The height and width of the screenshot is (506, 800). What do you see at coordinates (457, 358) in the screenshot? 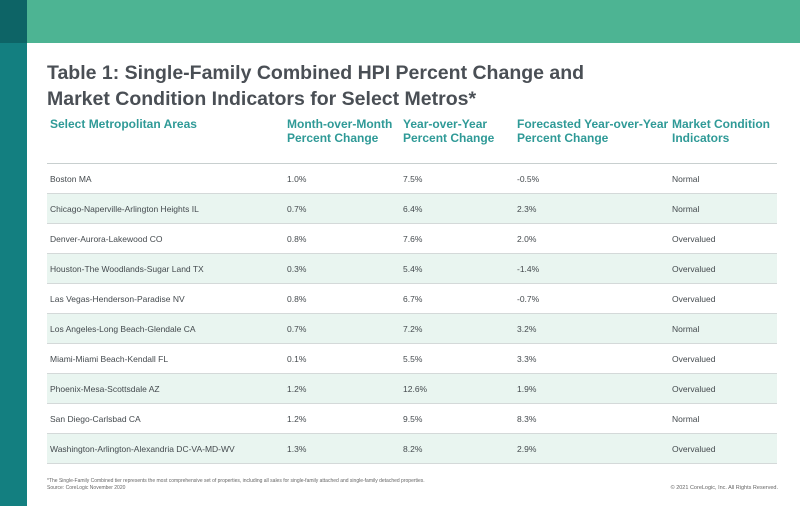
I see `yoy-change-cell: 5.5%` at bounding box center [457, 358].